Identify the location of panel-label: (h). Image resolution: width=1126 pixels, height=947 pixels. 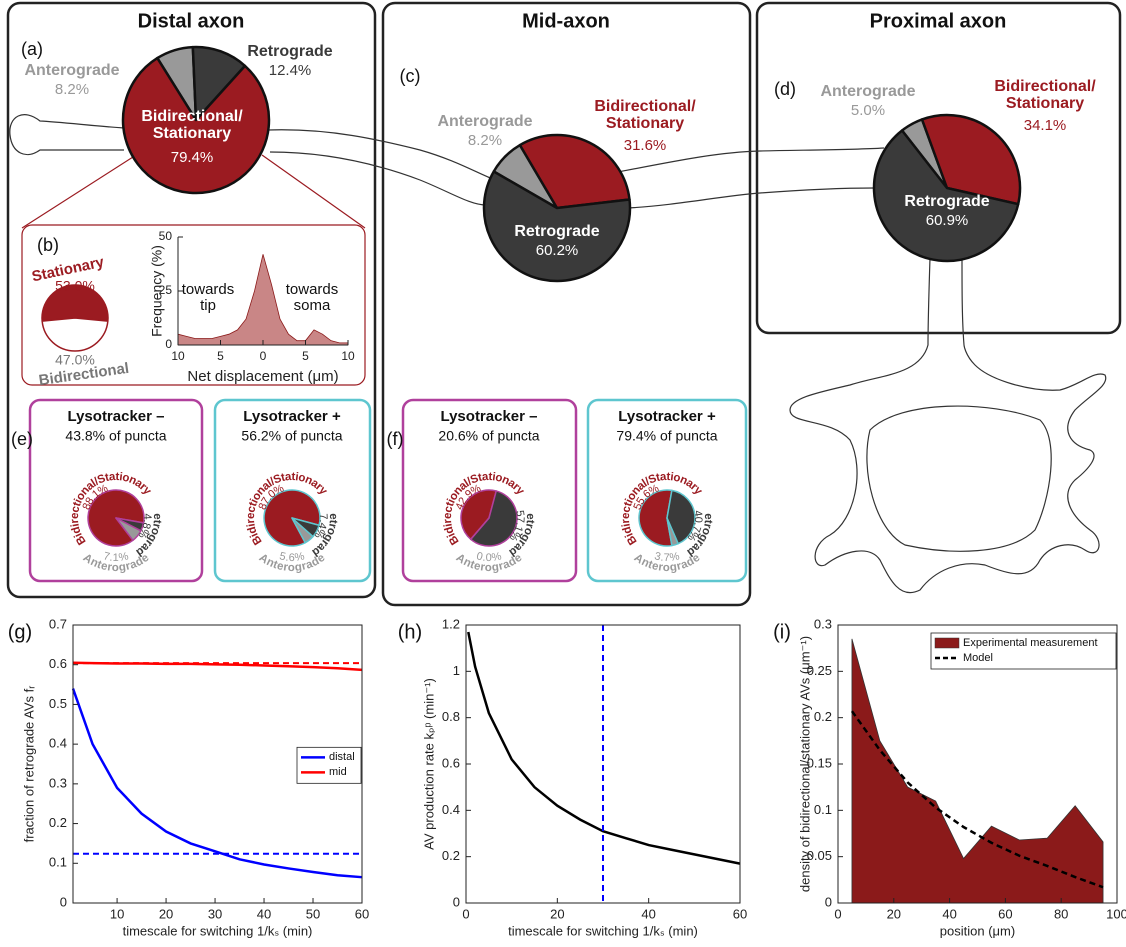
(410, 632).